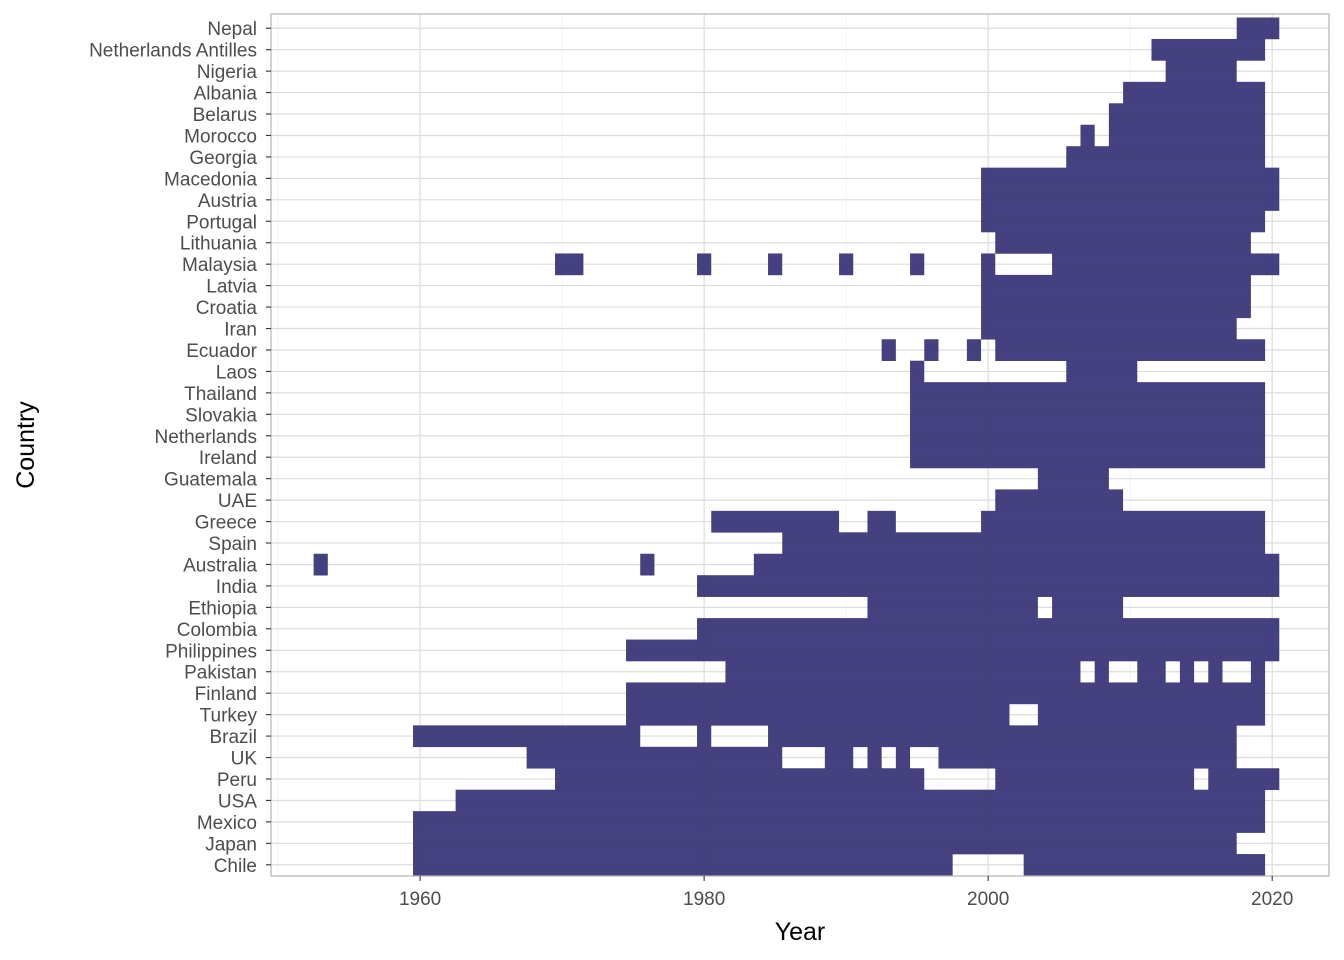  Describe the element at coordinates (237, 501) in the screenshot. I see `y-tick-label: UAE` at that location.